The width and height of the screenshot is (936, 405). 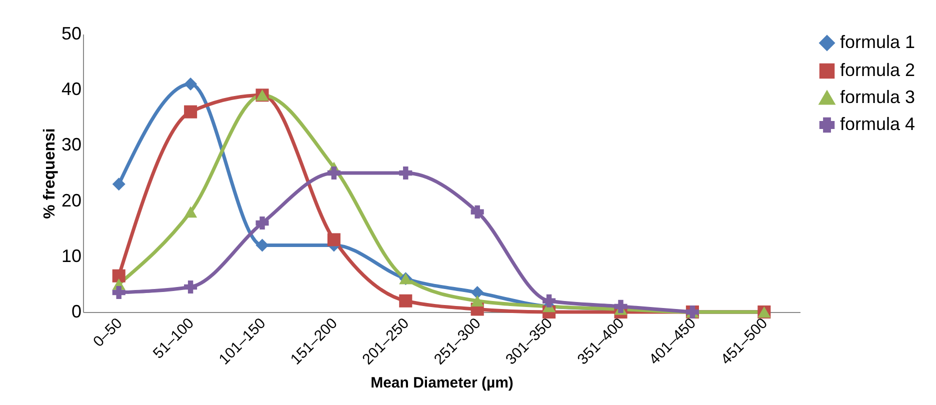 I want to click on legend-label: formula 3, so click(x=878, y=97).